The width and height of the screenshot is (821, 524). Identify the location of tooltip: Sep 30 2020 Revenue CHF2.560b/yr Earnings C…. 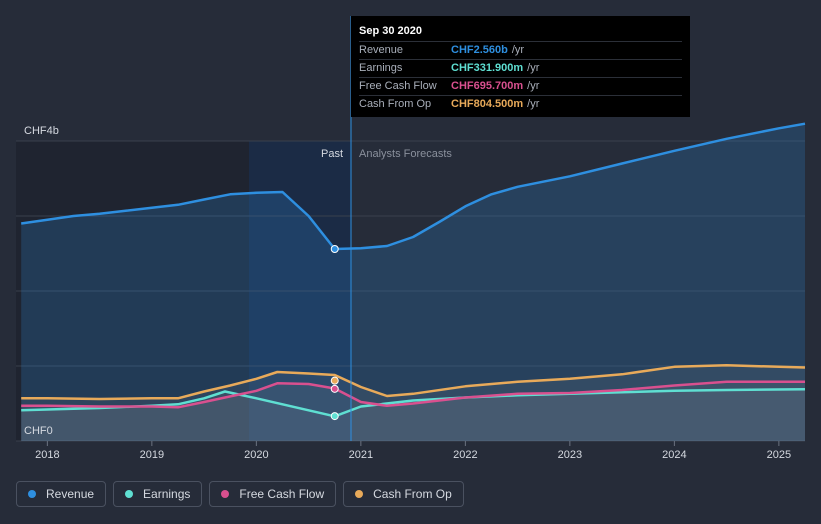
(520, 66).